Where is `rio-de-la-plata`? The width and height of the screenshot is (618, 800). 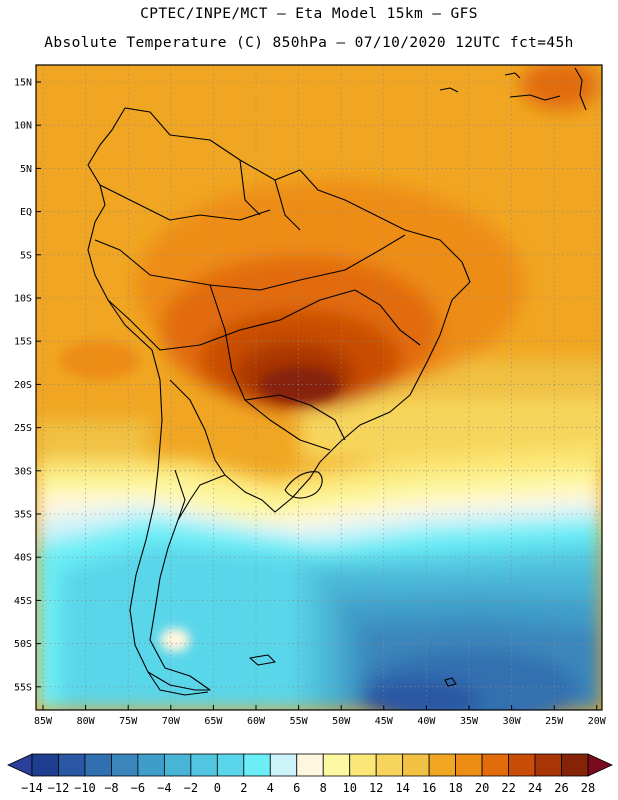
rio-de-la-plata is located at coordinates (303, 485).